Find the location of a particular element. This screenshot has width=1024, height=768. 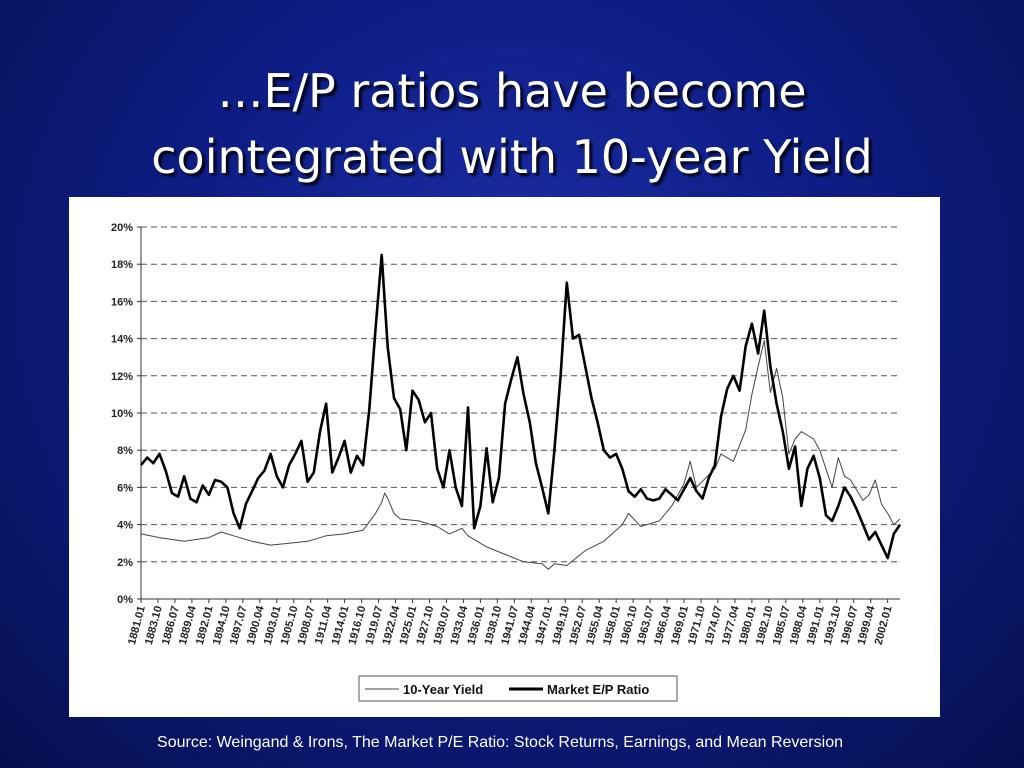

y-tick-label: 16% is located at coordinates (122, 302).